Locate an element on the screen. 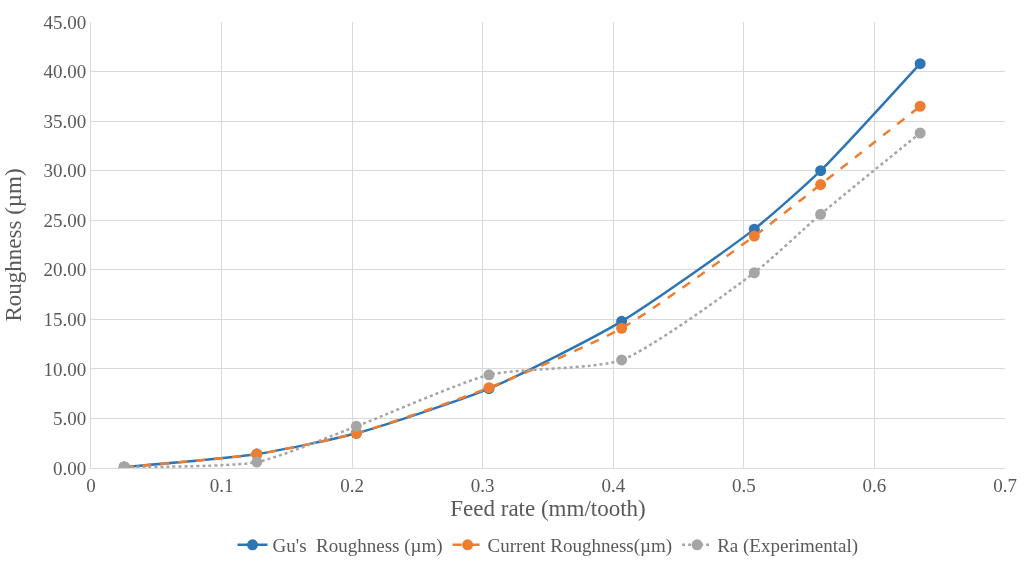 The image size is (1033, 576). x-tick-label: 0.3 is located at coordinates (482, 485).